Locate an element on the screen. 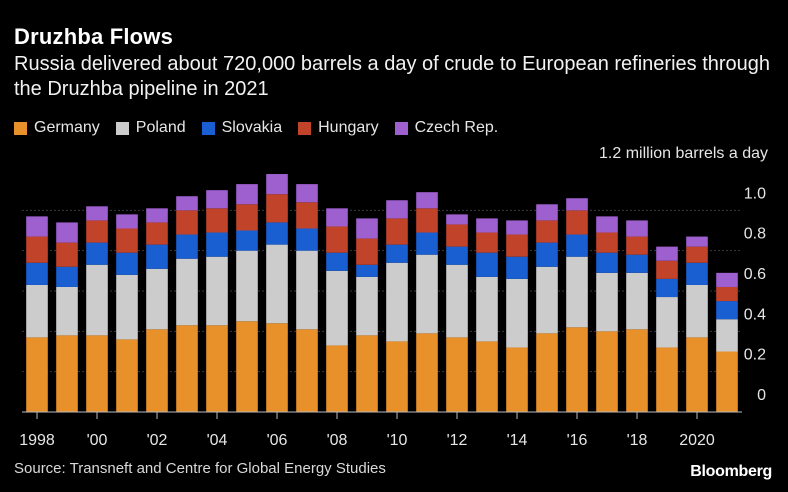 The height and width of the screenshot is (492, 788). bar-germany-2011 is located at coordinates (427, 372).